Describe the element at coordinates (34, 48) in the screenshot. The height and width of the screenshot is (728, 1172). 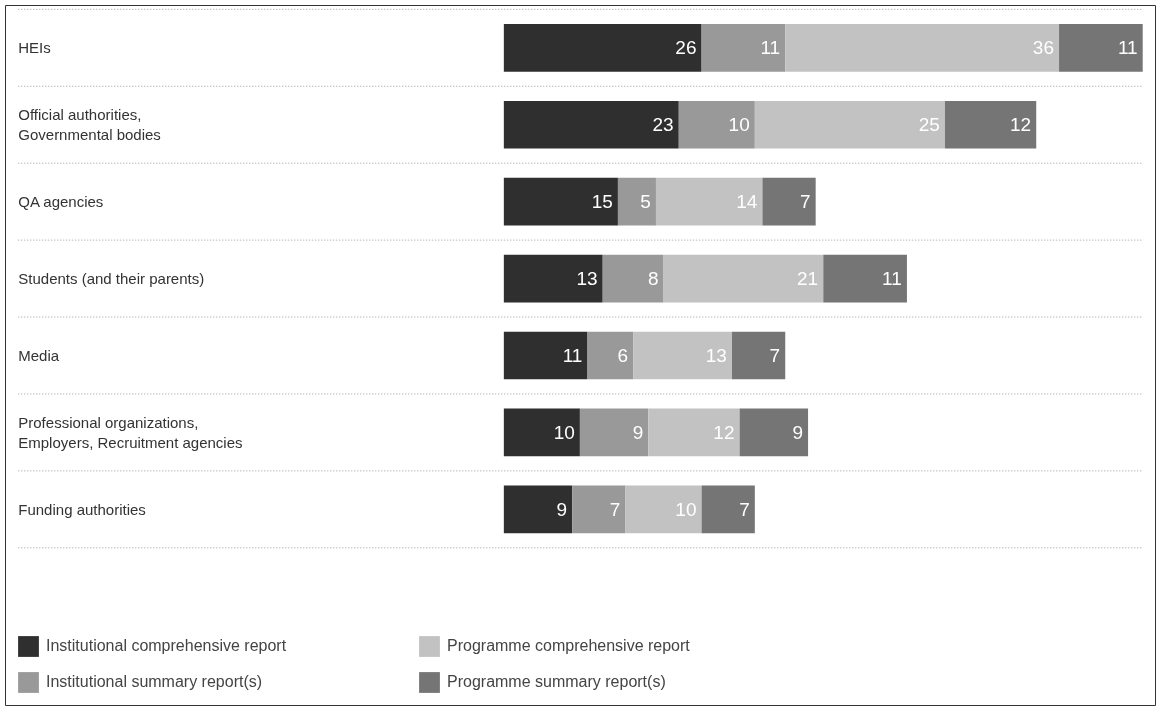
I see `y-tick-label: HEIs` at that location.